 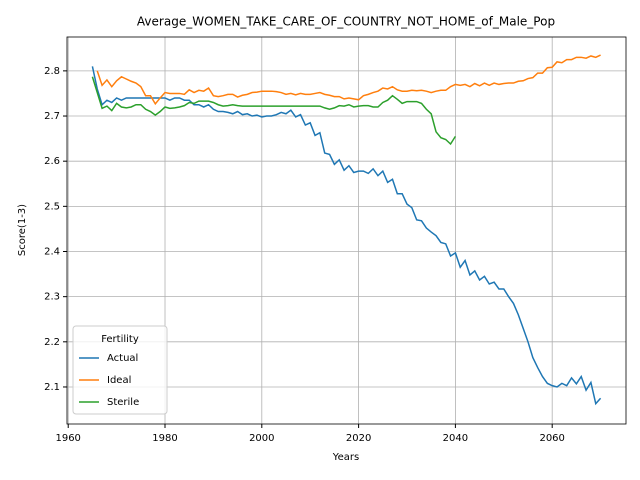 I want to click on legend: Fertility Actual Ideal Sterile, so click(x=120, y=370).